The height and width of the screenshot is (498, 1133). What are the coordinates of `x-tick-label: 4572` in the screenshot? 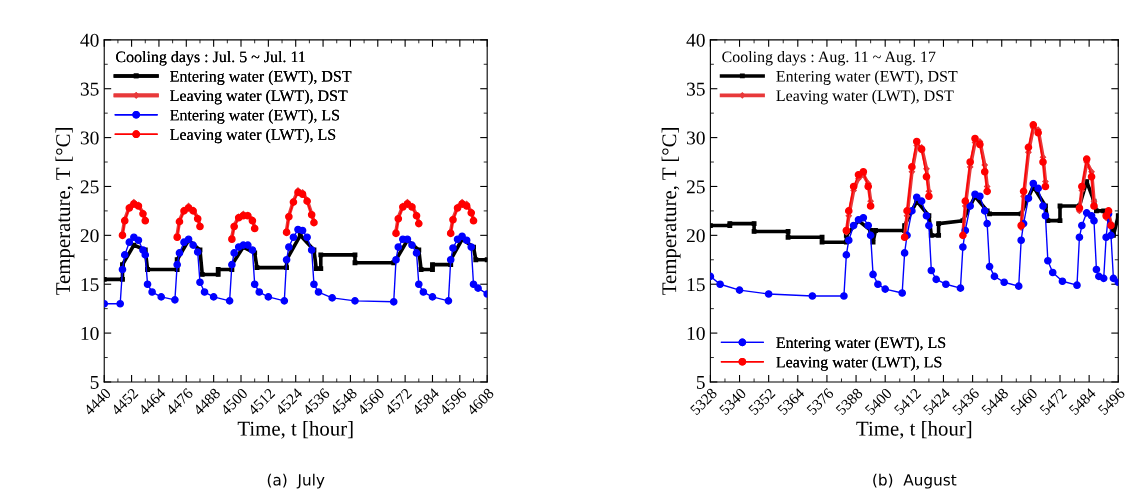 It's located at (398, 401).